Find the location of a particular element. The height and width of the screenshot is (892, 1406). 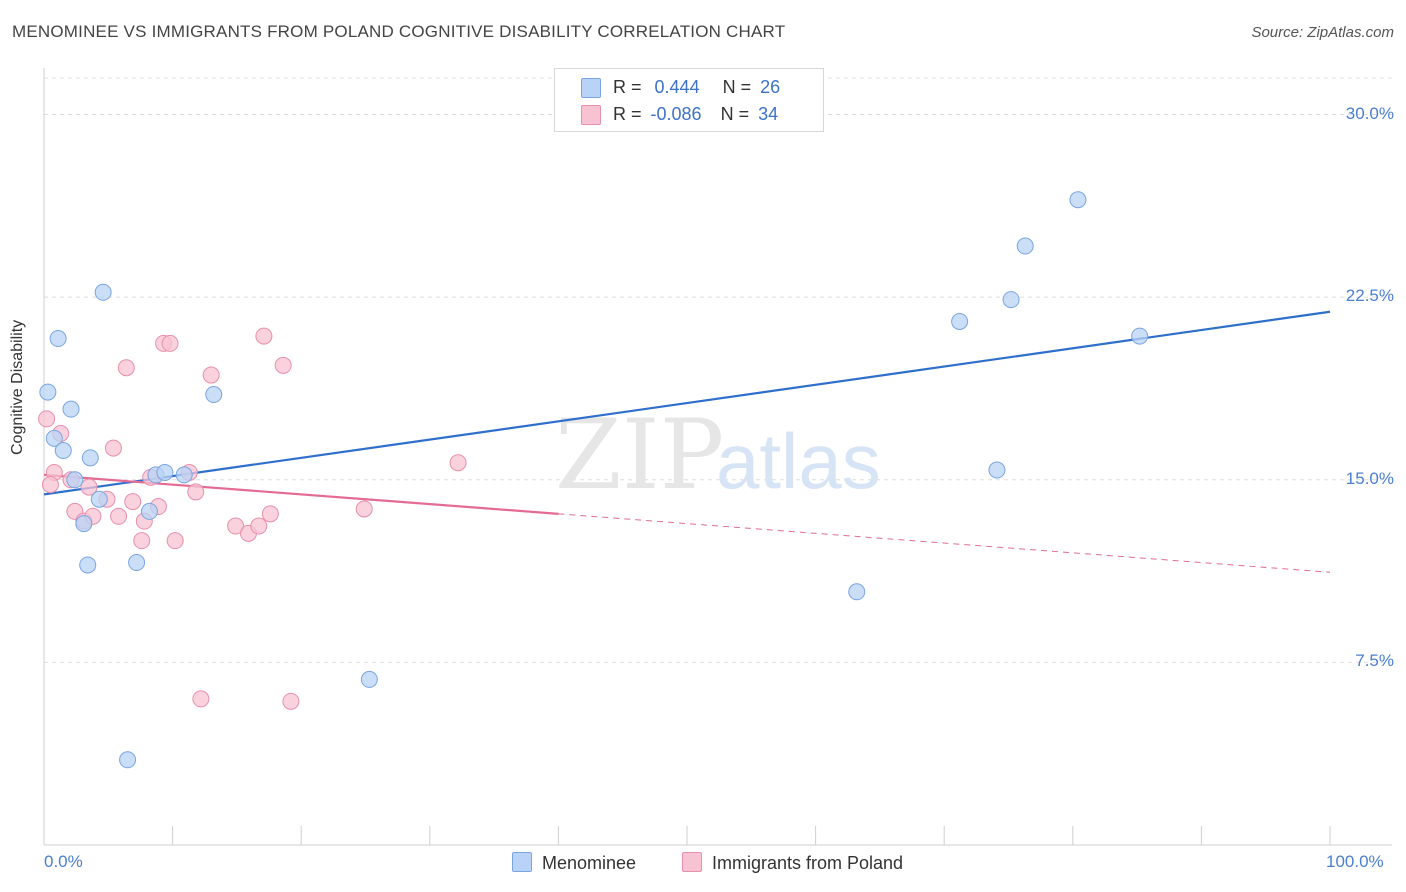

bottom-legend-swatch-blue is located at coordinates (522, 862).